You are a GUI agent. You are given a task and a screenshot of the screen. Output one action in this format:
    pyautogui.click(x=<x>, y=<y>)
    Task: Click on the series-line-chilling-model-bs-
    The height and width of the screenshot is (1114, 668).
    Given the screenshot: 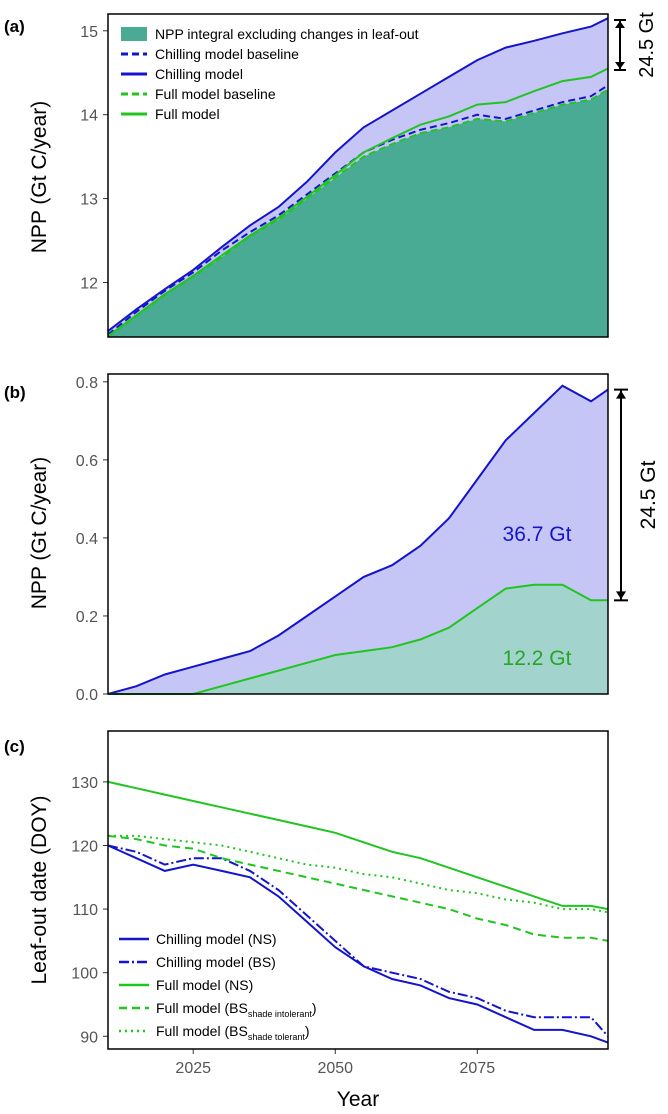 What is the action you would take?
    pyautogui.click(x=358, y=940)
    